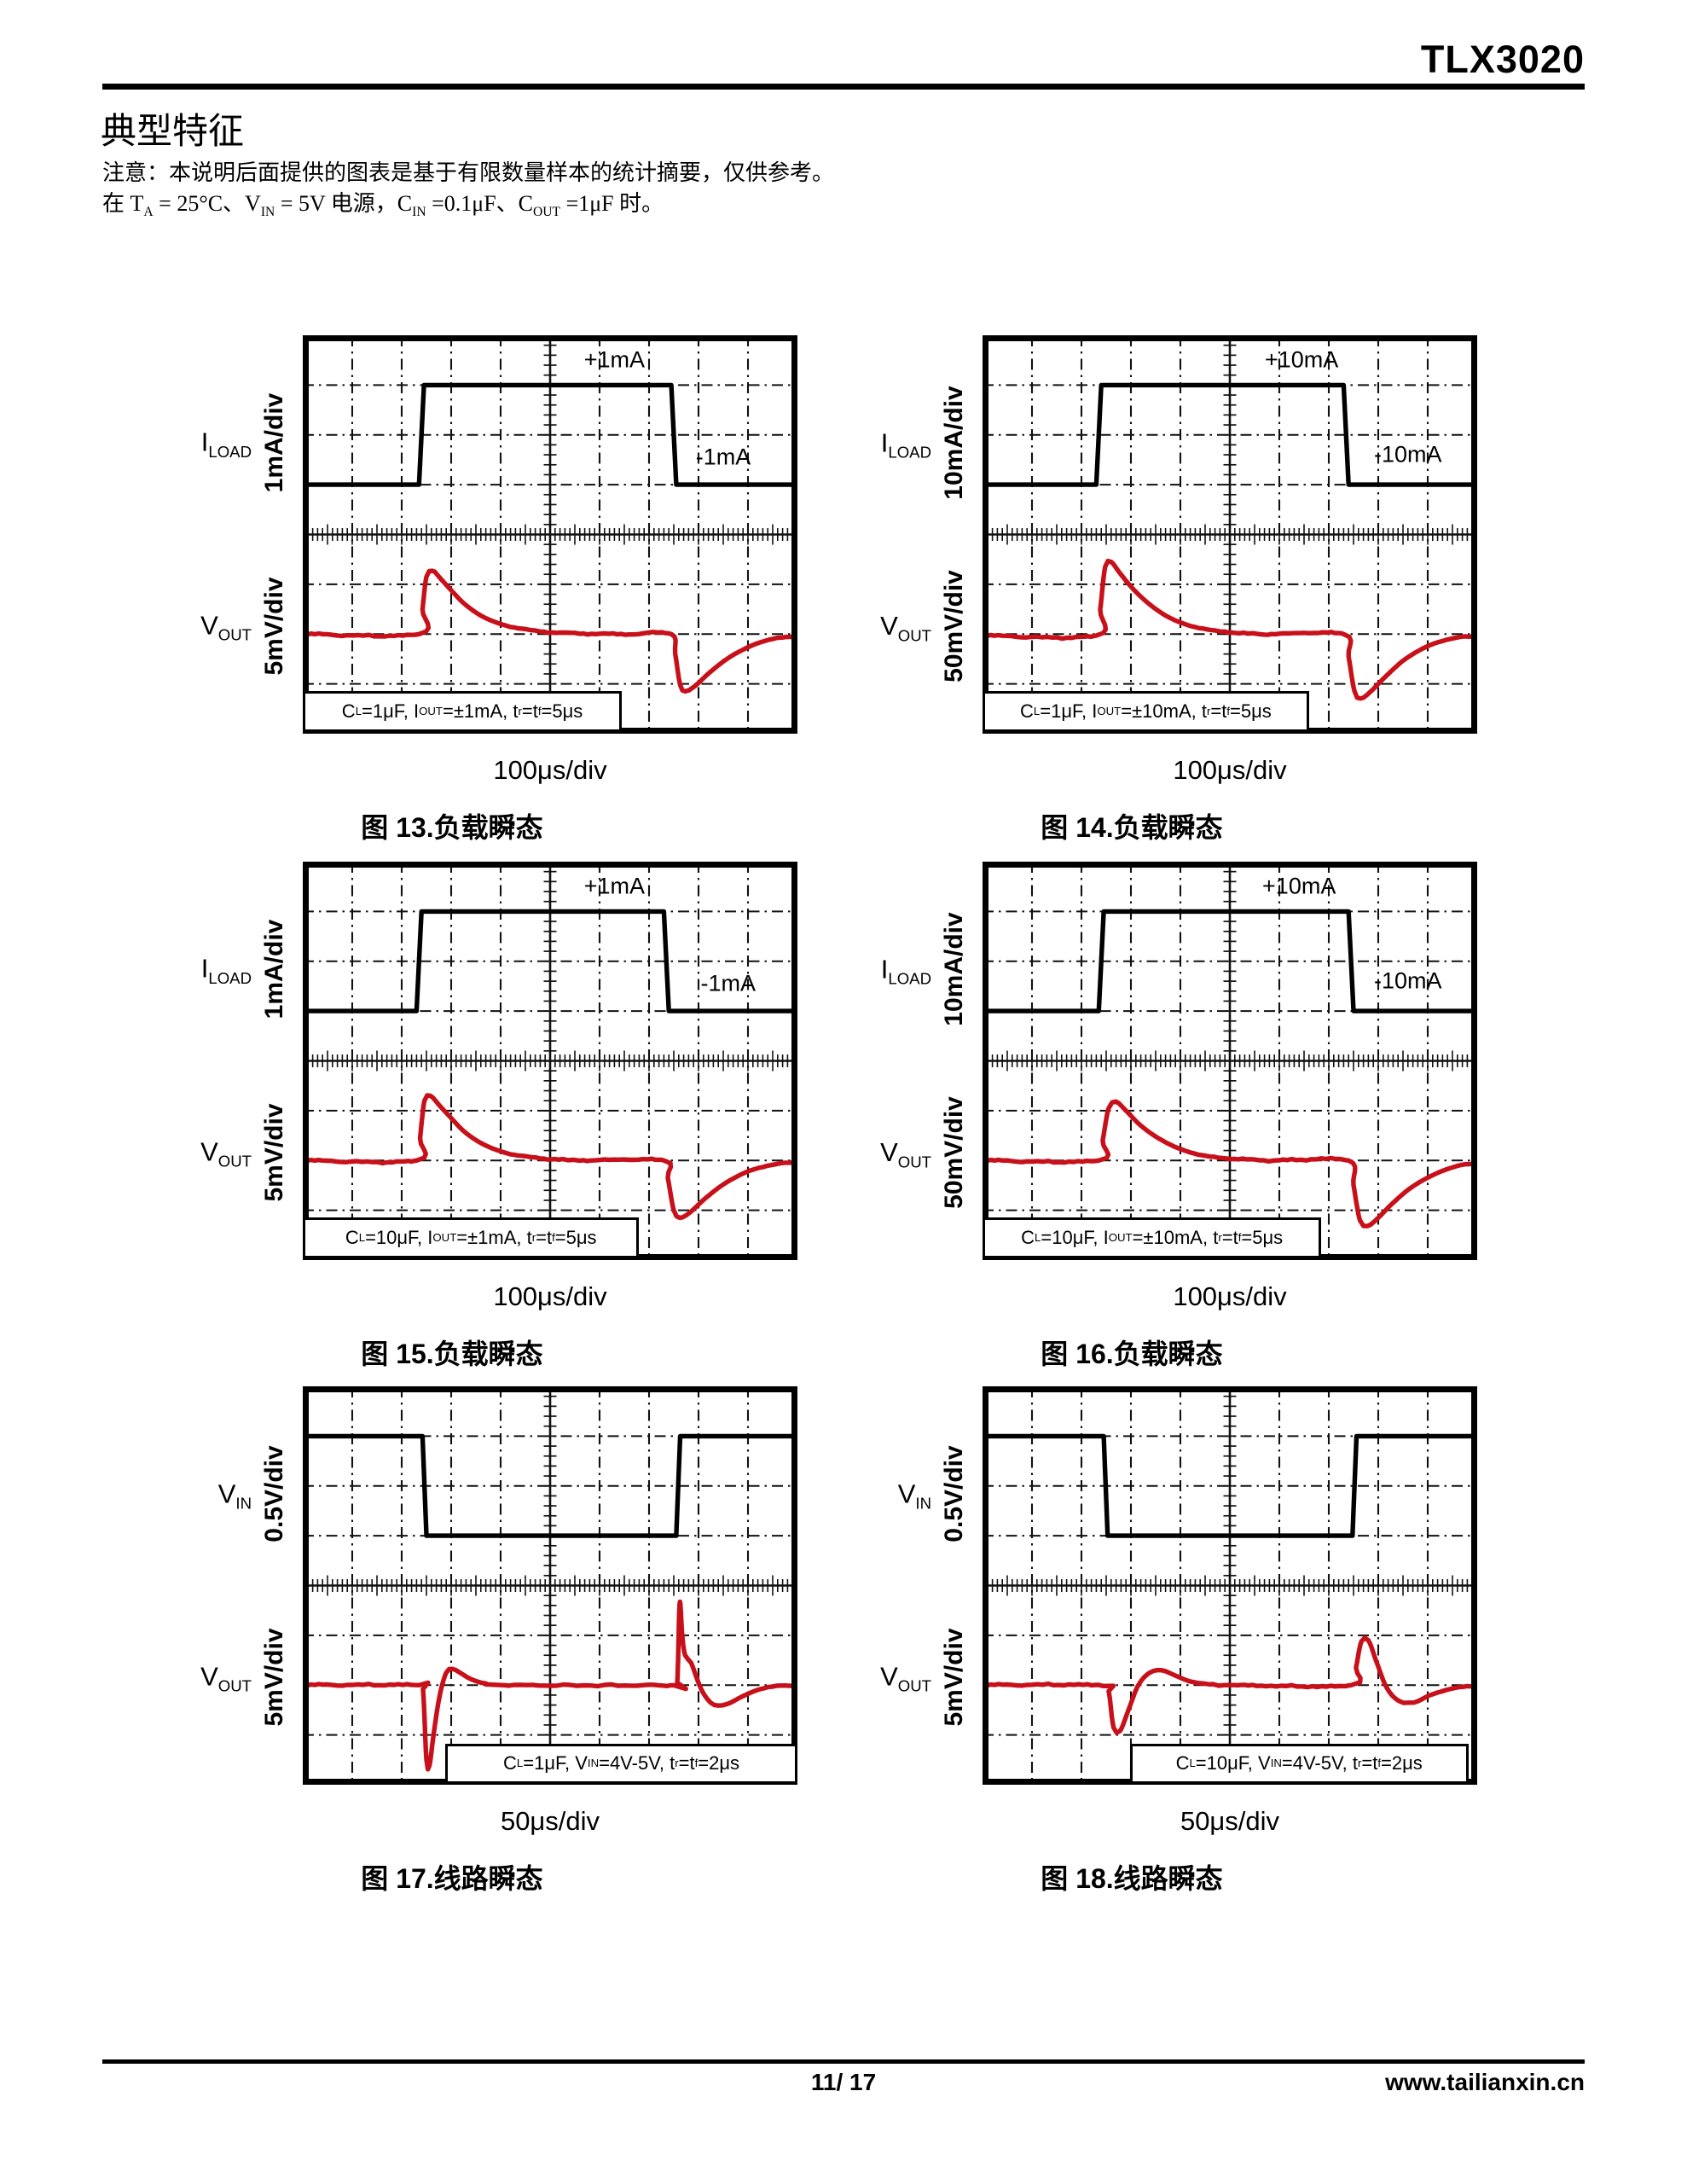  I want to click on figure-caption: 图 18.线路瞬态, so click(1132, 1878).